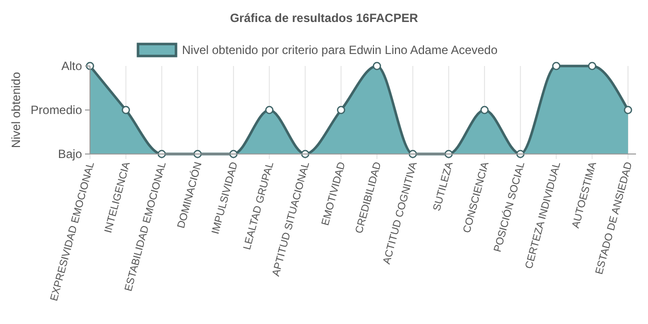 Image resolution: width=648 pixels, height=324 pixels. What do you see at coordinates (16, 110) in the screenshot?
I see `y-axis-title: Nivel obtenido` at bounding box center [16, 110].